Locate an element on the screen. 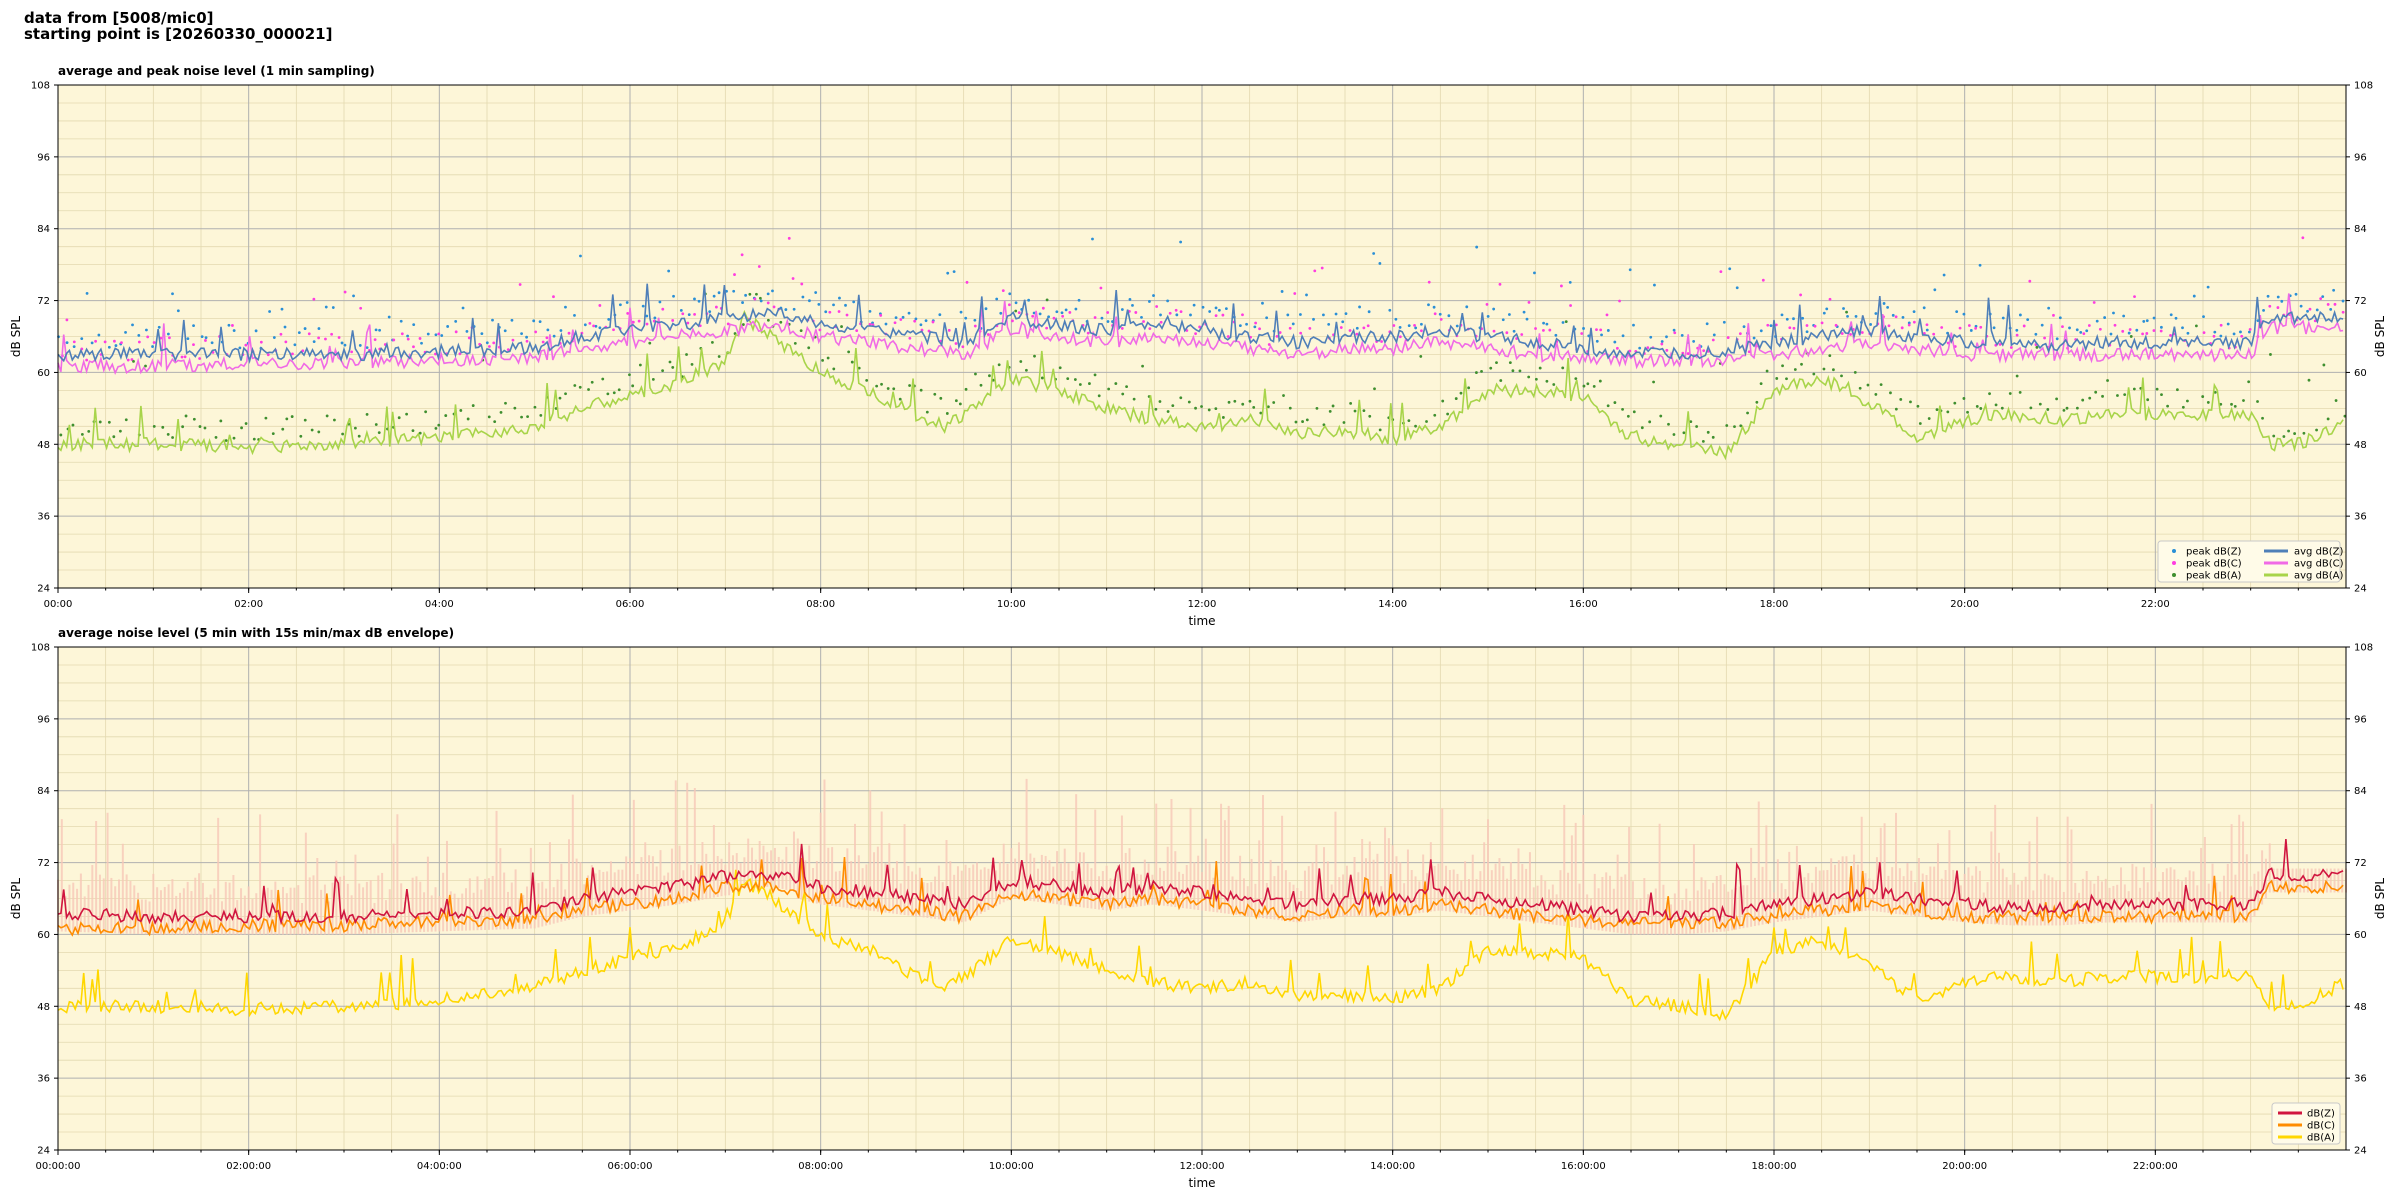  chart1-ytick-label-left: 108 is located at coordinates (40, 86).